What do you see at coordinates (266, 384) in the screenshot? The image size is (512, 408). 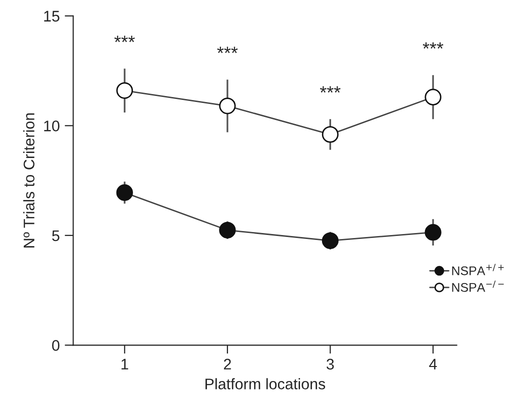 I see `x-axis-title: Platform locations` at bounding box center [266, 384].